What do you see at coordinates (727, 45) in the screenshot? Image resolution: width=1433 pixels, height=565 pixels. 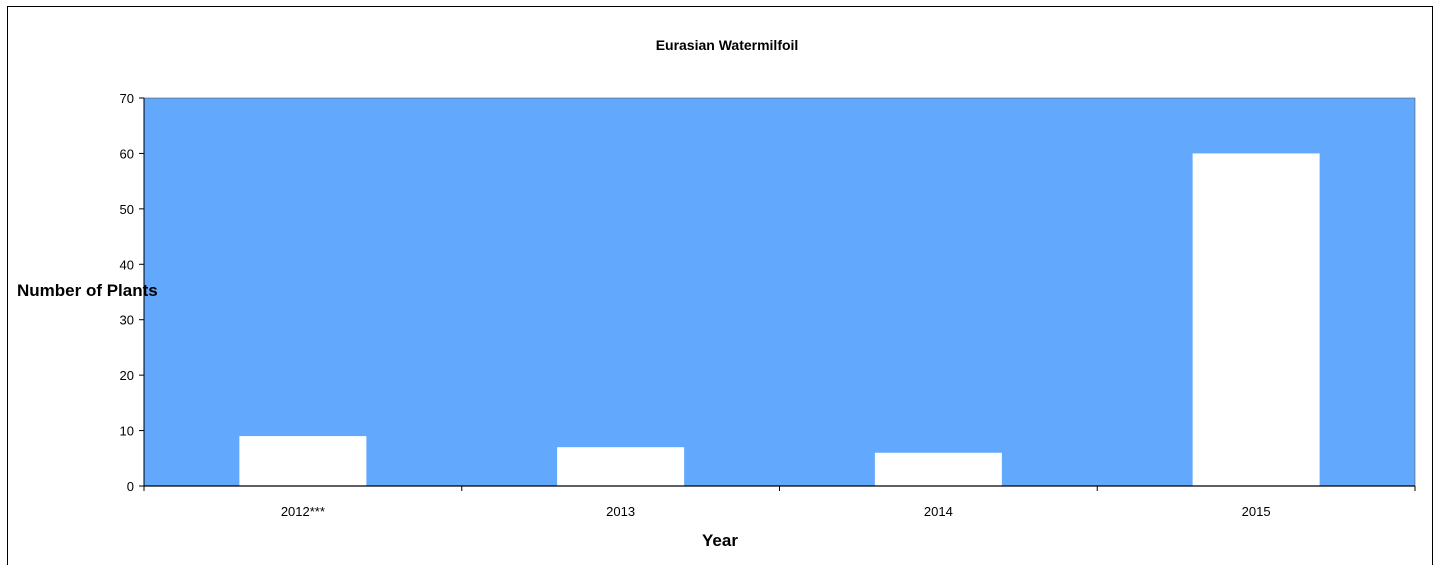 I see `chart-title: Eurasian Watermilfoil` at bounding box center [727, 45].